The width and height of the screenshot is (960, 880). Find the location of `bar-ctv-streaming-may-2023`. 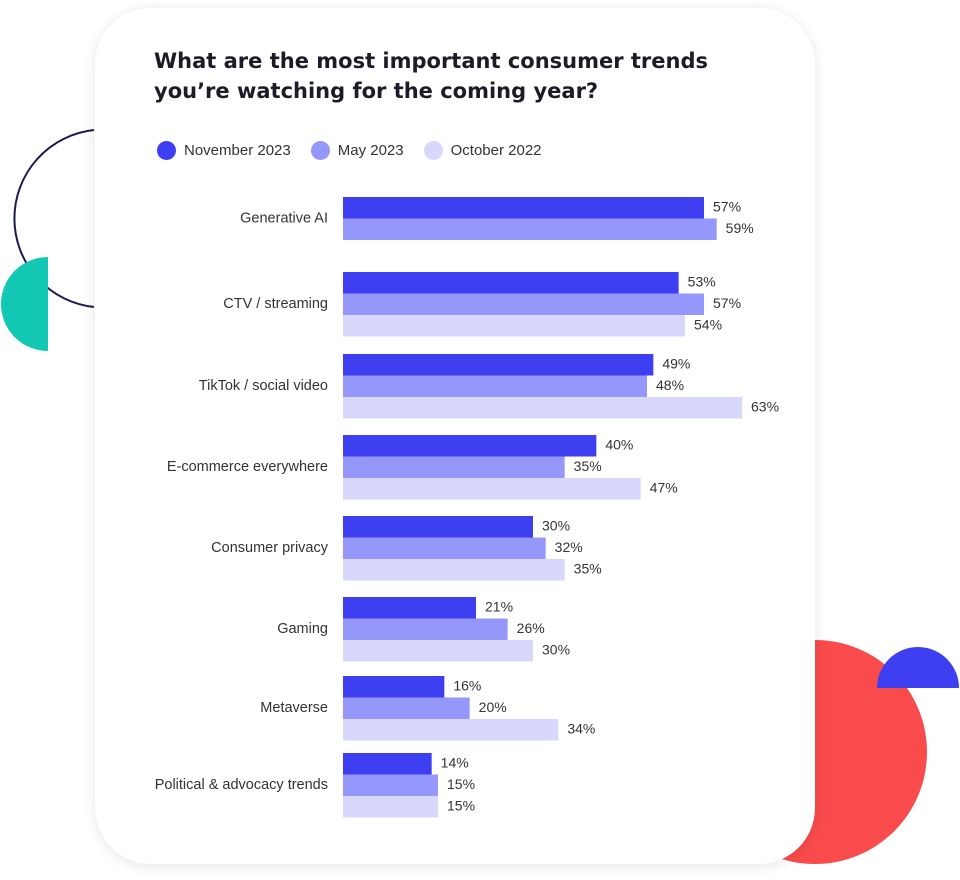

bar-ctv-streaming-may-2023 is located at coordinates (523, 304).